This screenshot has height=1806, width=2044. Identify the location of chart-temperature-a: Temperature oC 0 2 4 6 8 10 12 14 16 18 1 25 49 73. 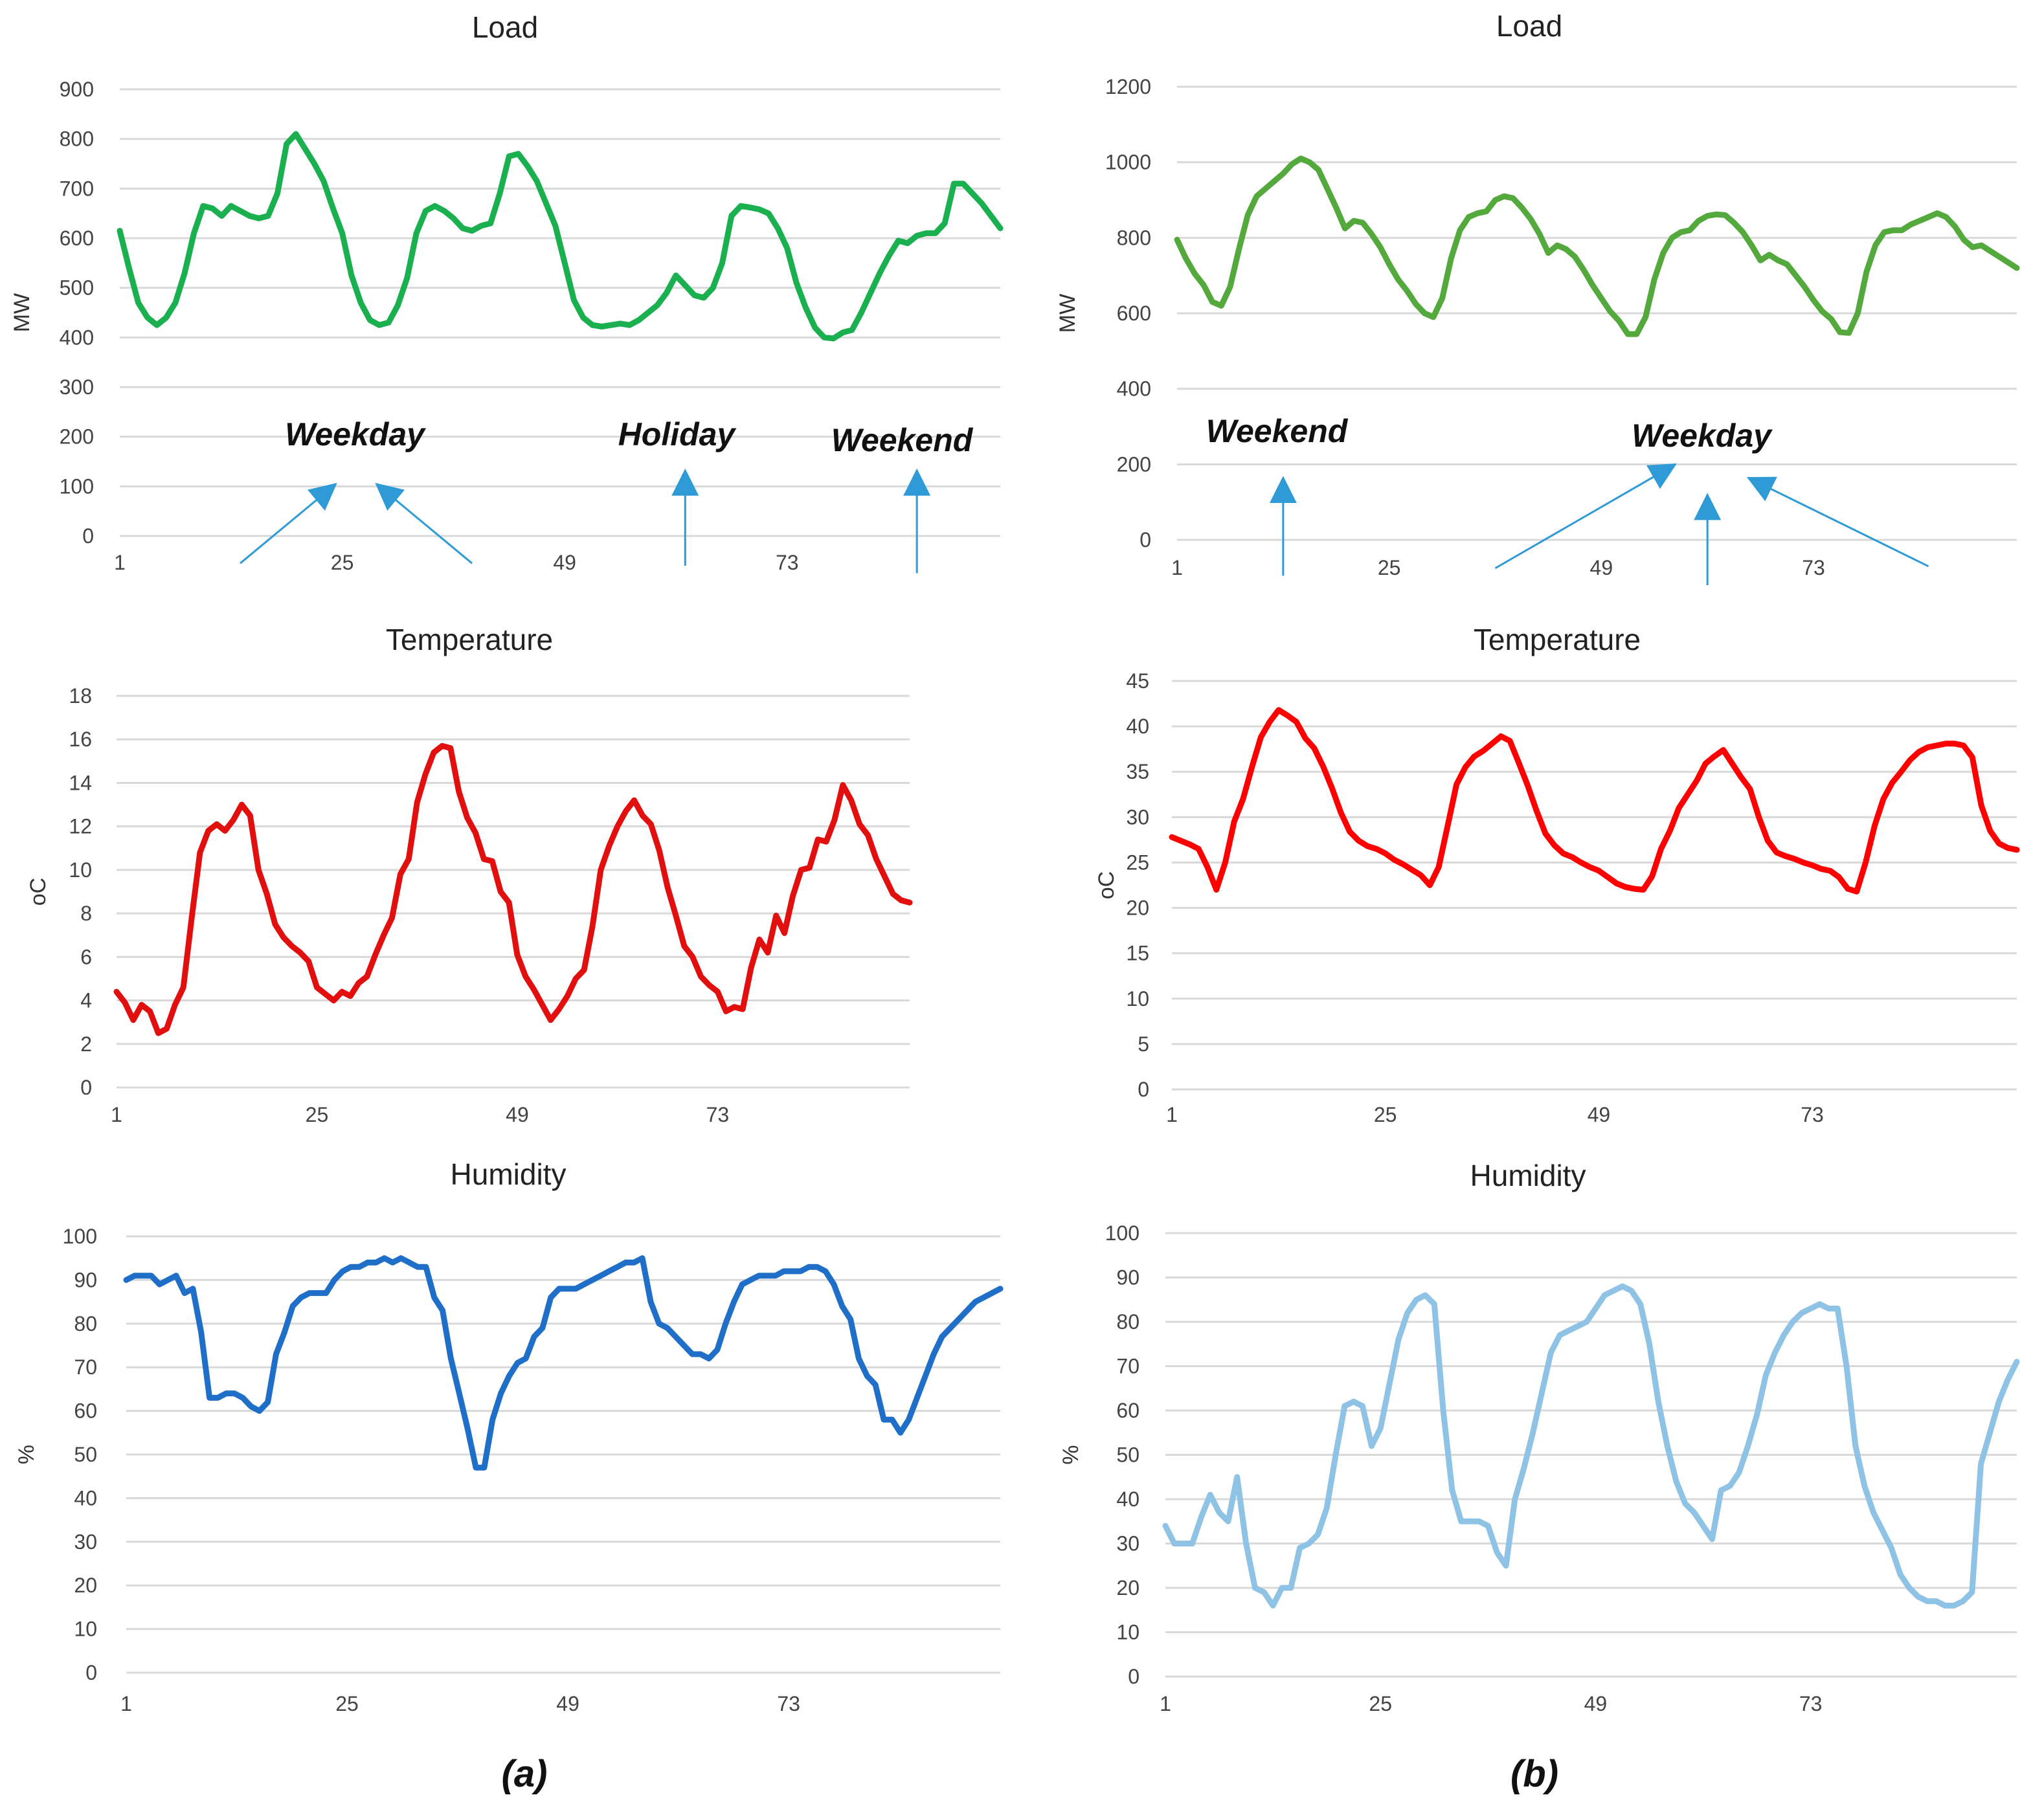
(470, 875).